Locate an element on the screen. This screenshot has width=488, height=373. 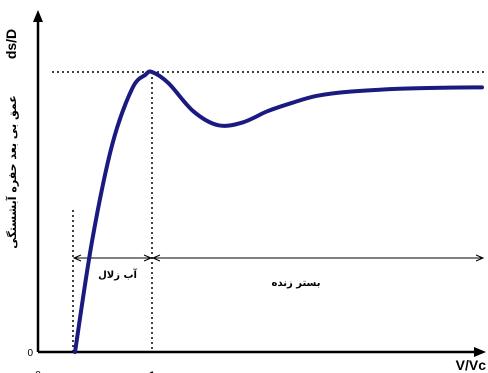
y-axis-label-persian: عمق بی بعد حفره آبشستگی is located at coordinates (12, 172).